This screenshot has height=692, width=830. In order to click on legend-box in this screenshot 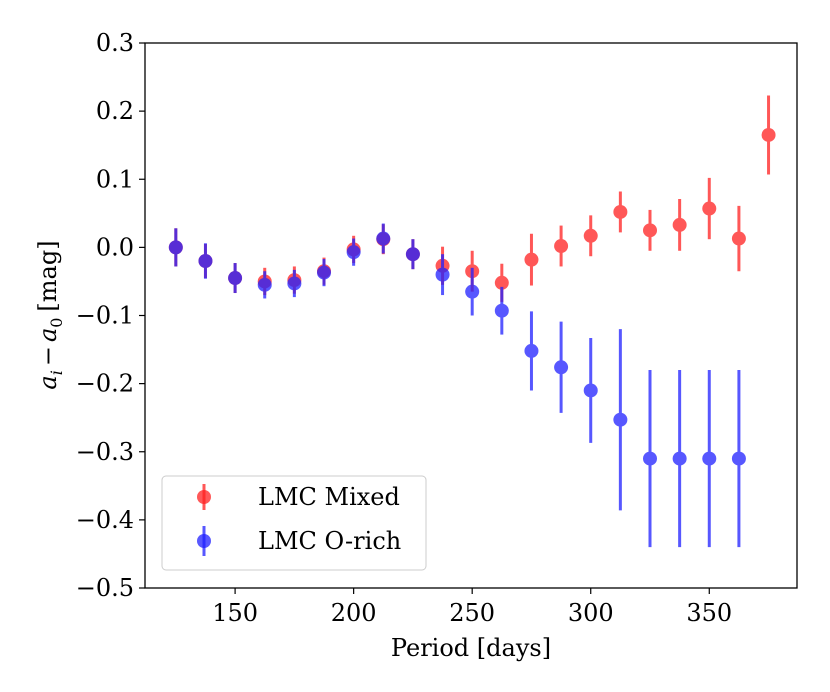, I will do `click(294, 523)`.